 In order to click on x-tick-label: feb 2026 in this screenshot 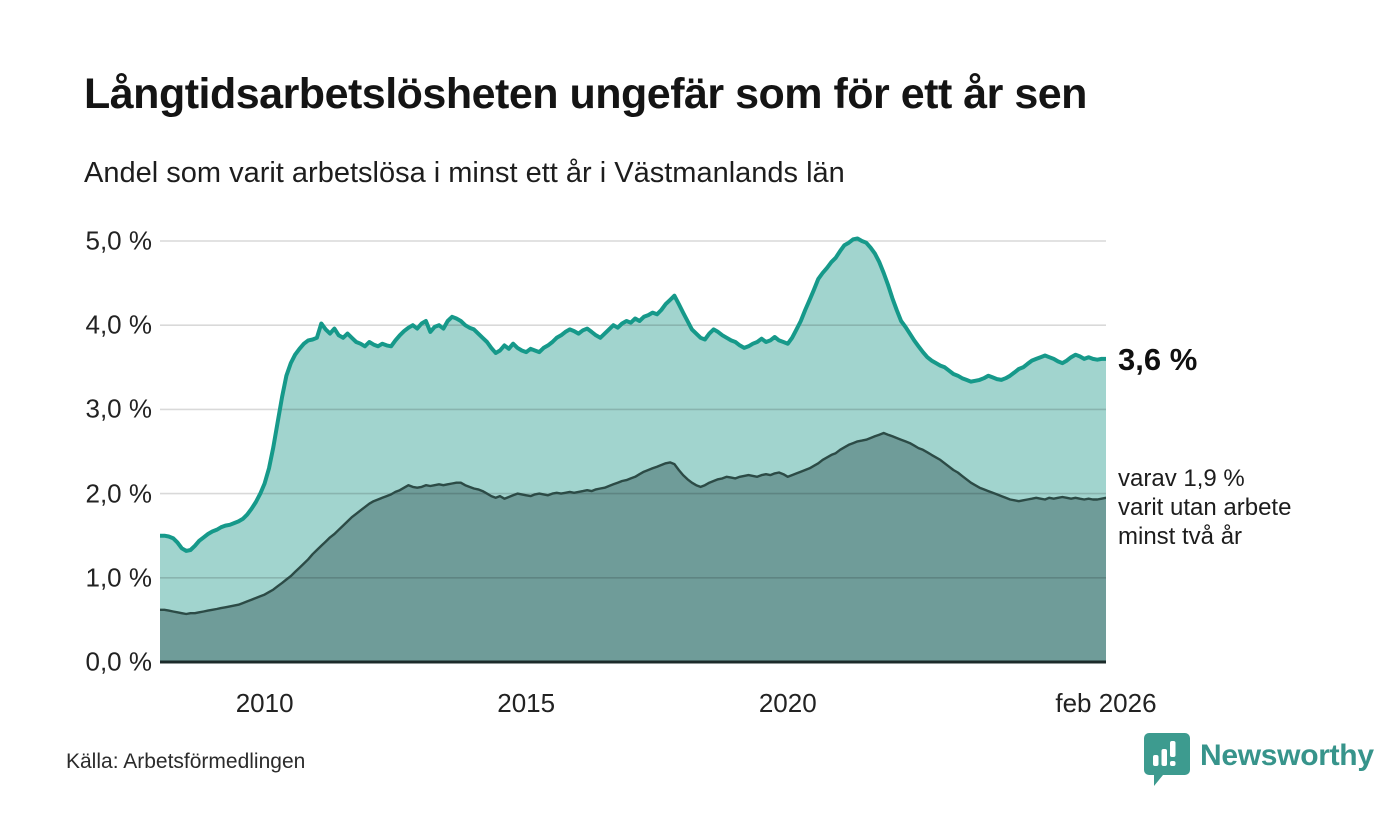, I will do `click(1106, 703)`.